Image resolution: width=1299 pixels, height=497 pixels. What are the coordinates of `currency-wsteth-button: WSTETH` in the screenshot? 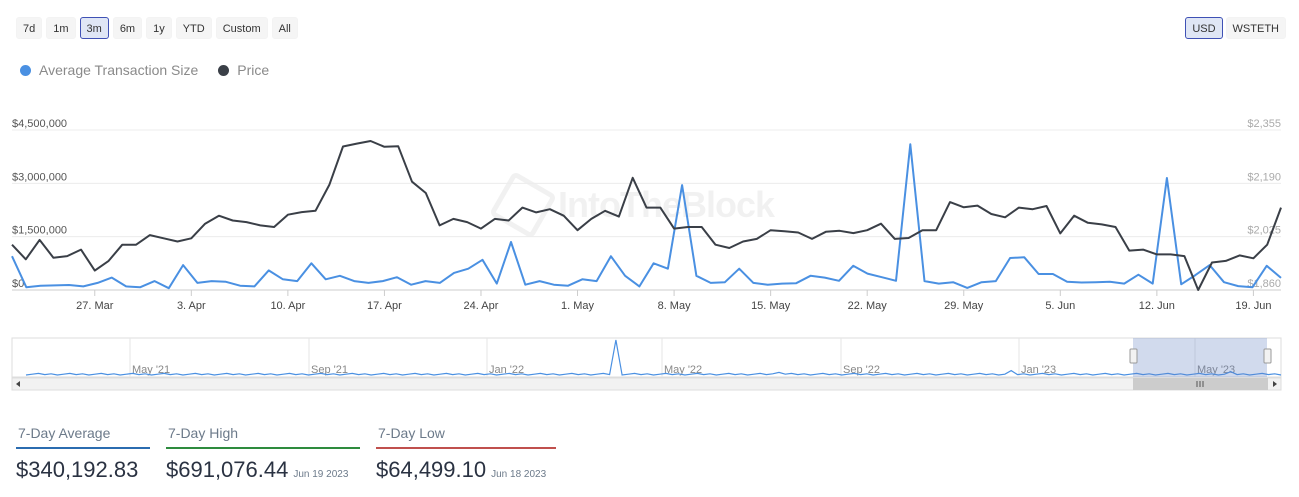 It's located at (1255, 28).